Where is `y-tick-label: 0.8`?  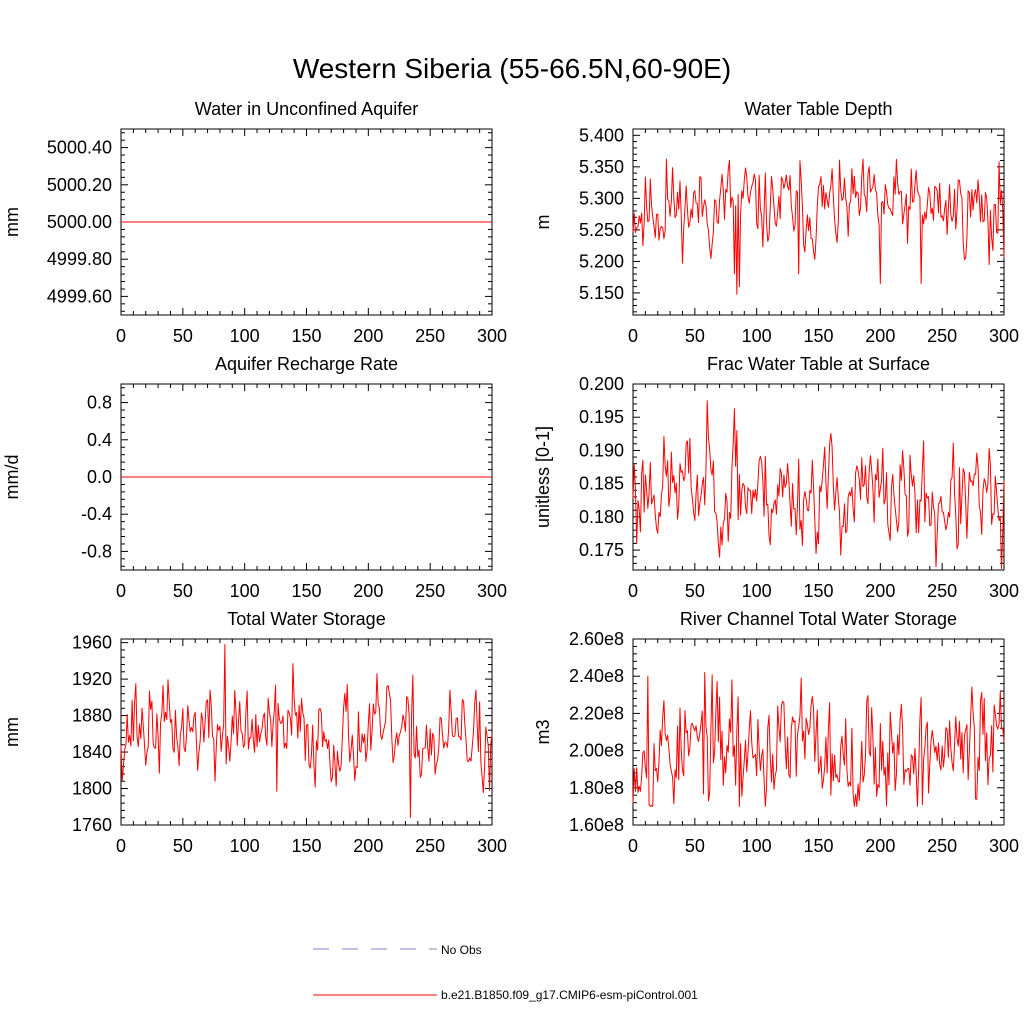
y-tick-label: 0.8 is located at coordinates (99, 403).